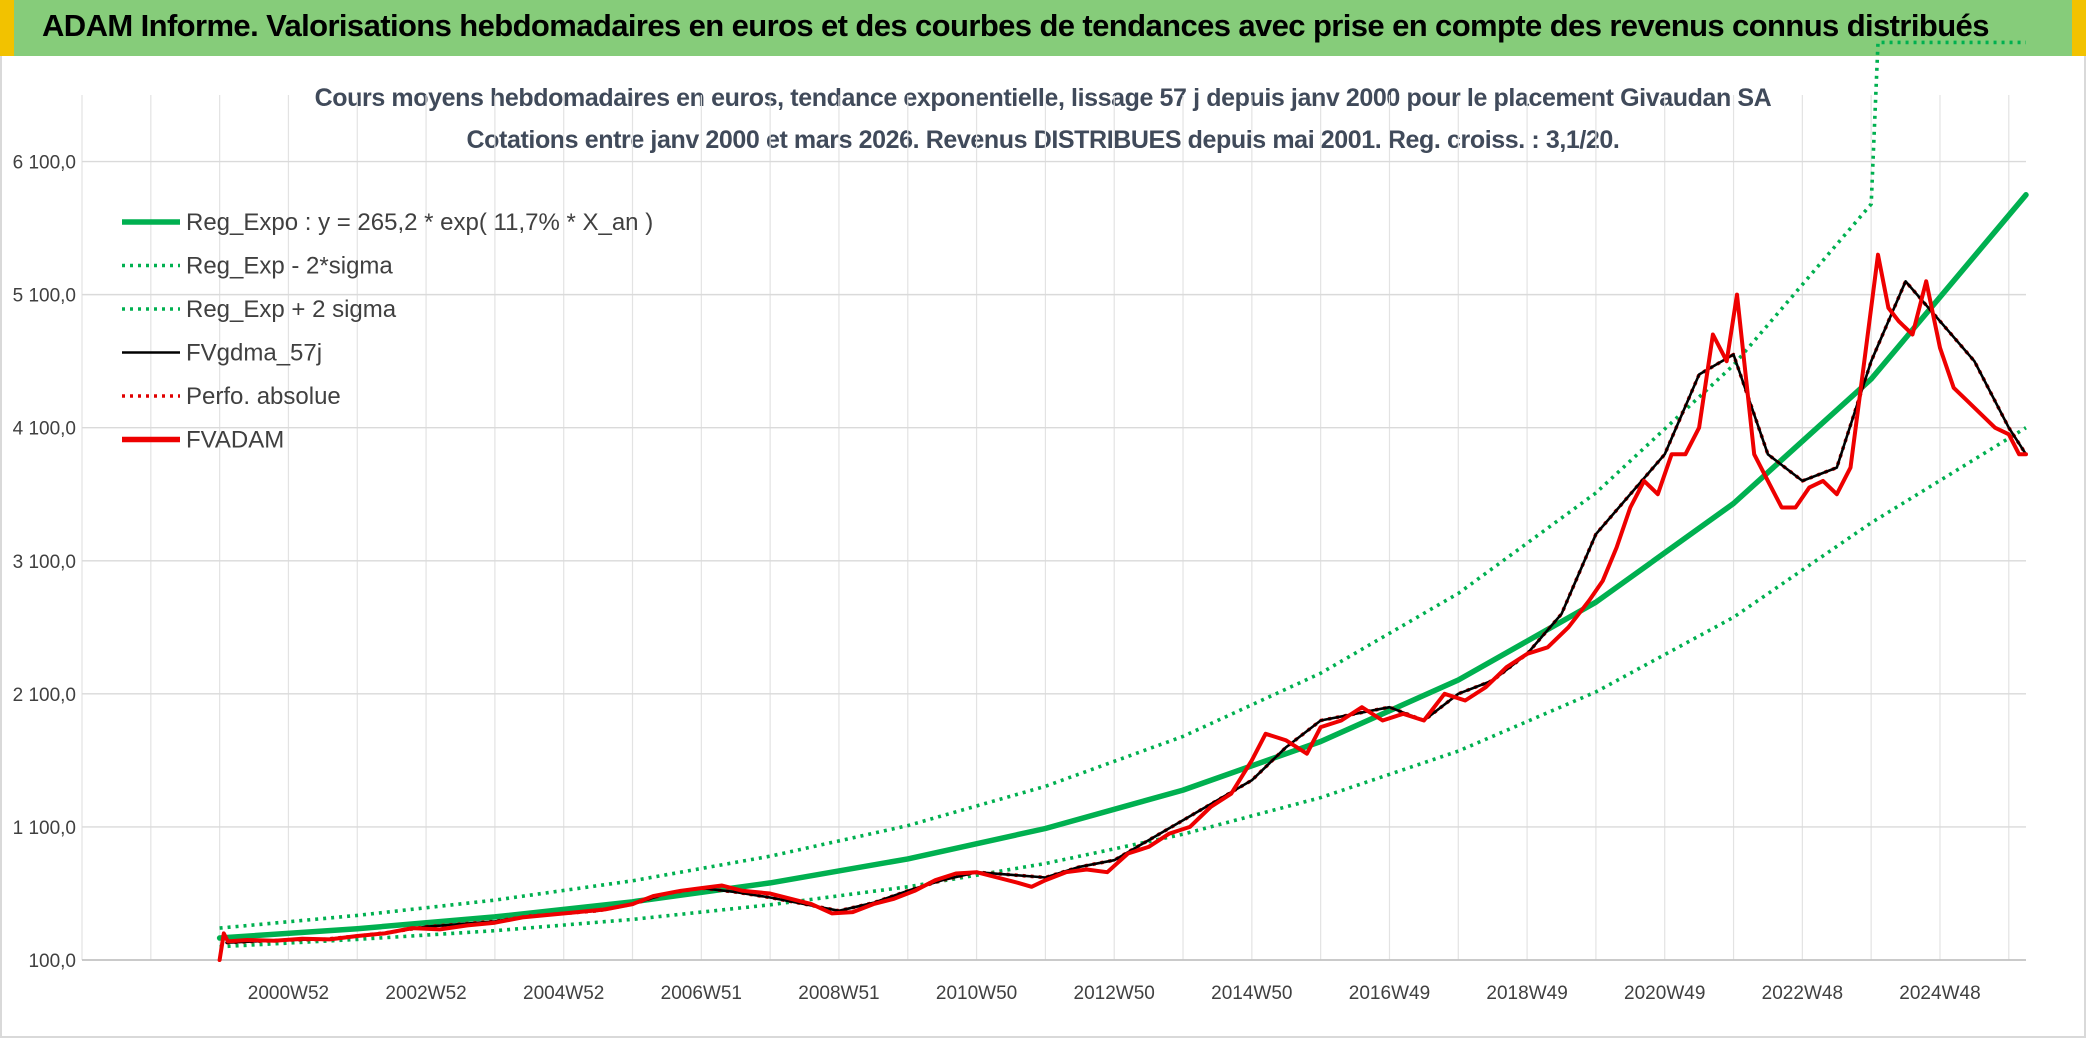  Describe the element at coordinates (288, 993) in the screenshot. I see `x-tick-label: 2000W52` at that location.